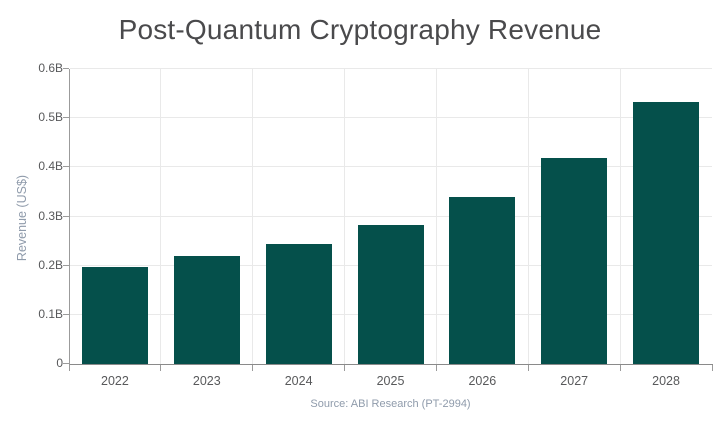 Image resolution: width=720 pixels, height=440 pixels. What do you see at coordinates (50, 264) in the screenshot?
I see `y-tick-label: 0.2B` at bounding box center [50, 264].